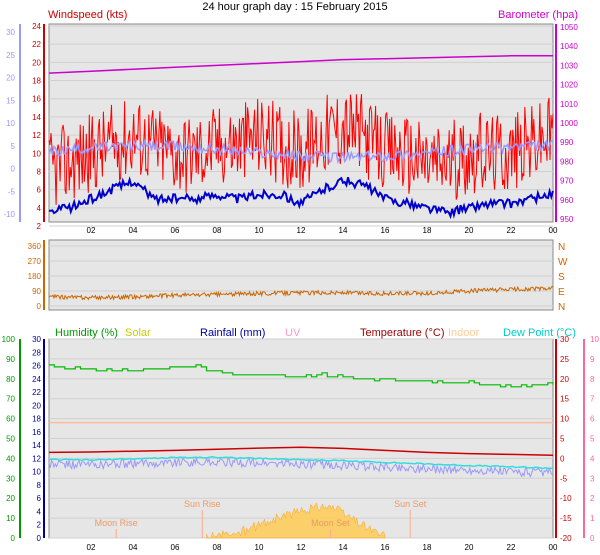  Describe the element at coordinates (402, 333) in the screenshot. I see `legend-item: Temperature (°C)` at that location.